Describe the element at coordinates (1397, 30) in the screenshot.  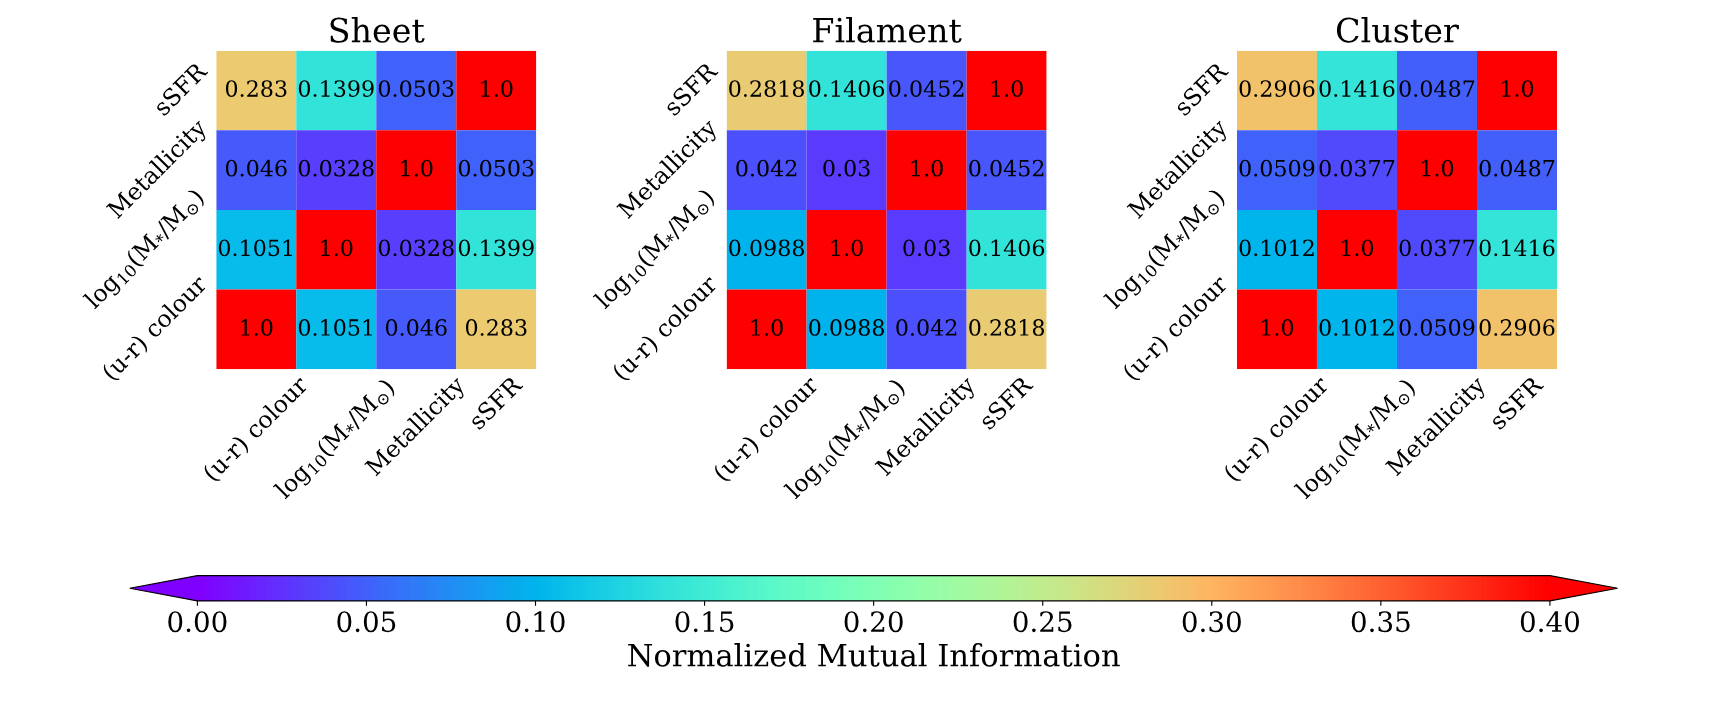
I see `chart-title: Cluster` at that location.